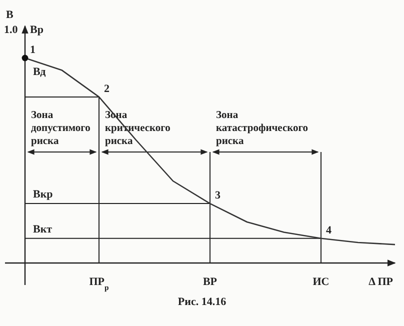  I want to click on x-axis-title: Δ ПР, so click(381, 282).